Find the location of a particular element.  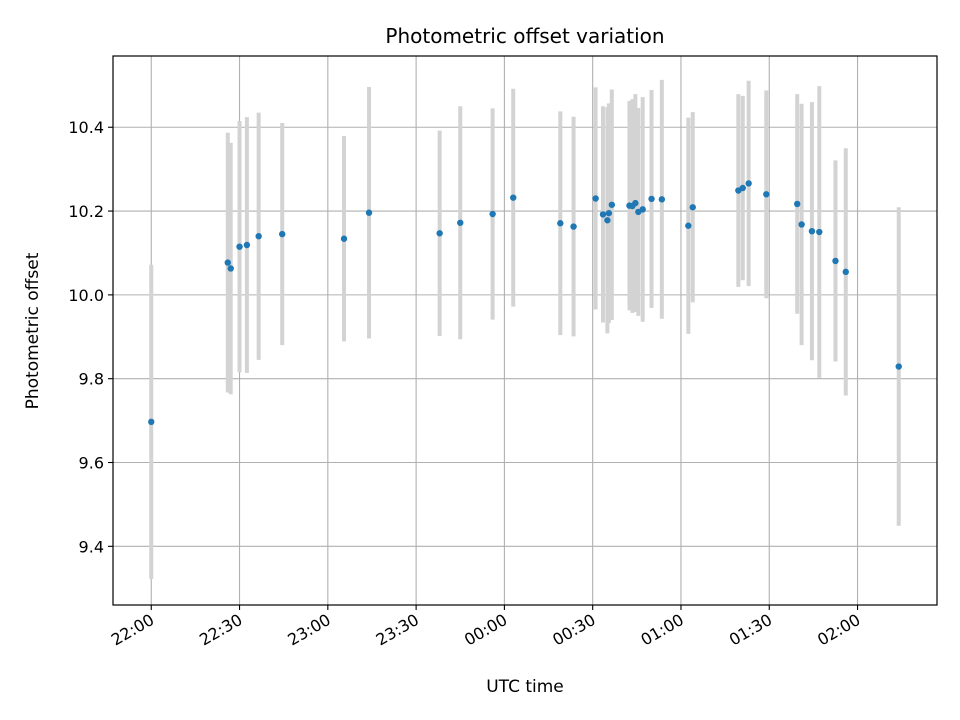

y-tick-label: 9.6 is located at coordinates (91, 463).